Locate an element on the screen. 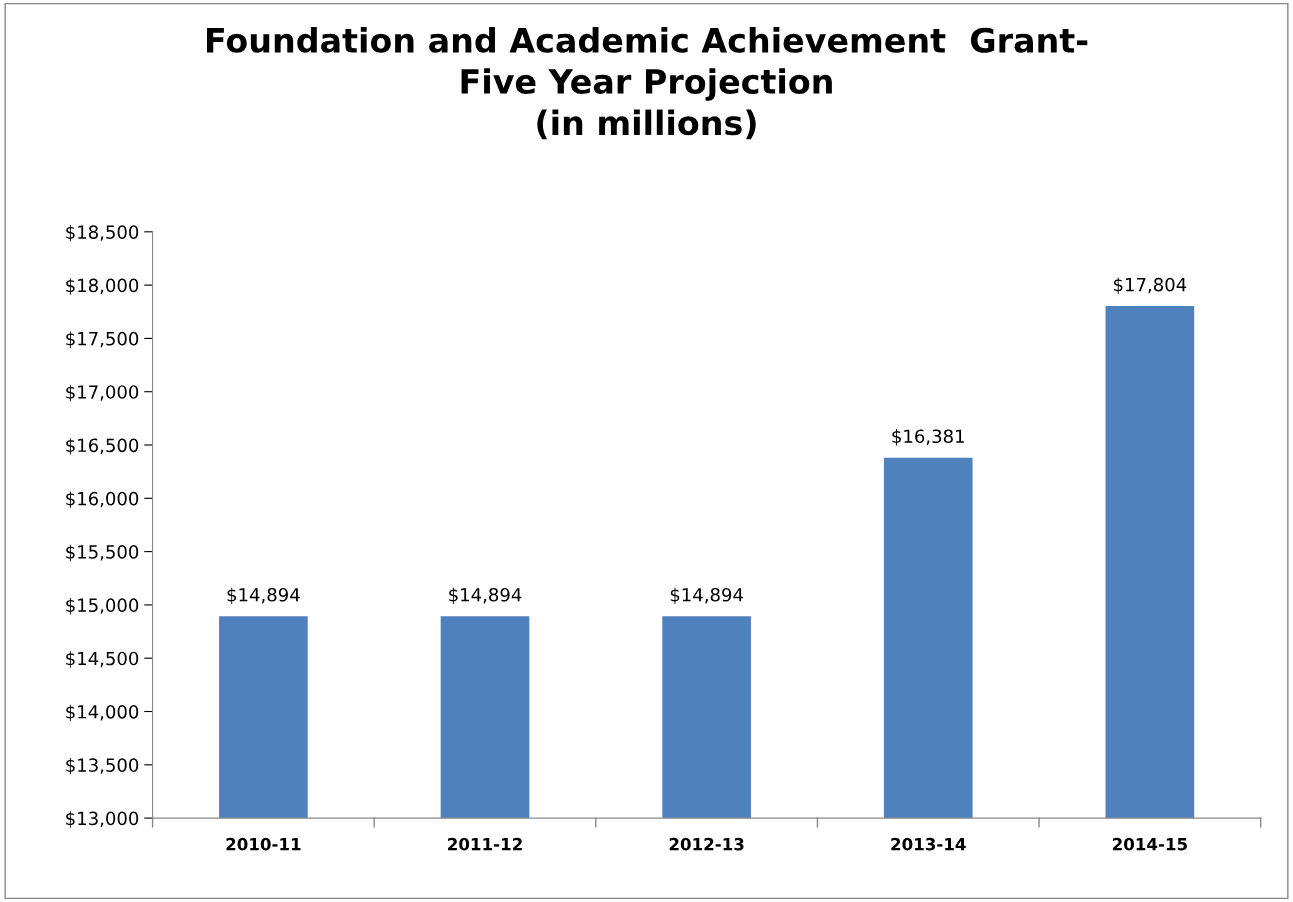  x-tick-label: 2013-14 is located at coordinates (928, 844).